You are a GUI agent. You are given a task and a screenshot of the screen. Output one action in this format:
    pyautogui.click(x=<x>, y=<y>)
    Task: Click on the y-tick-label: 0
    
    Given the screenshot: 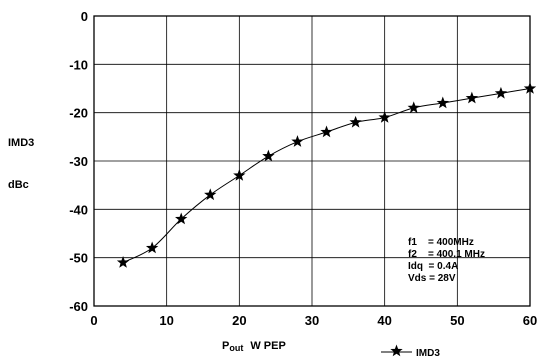 What is the action you would take?
    pyautogui.click(x=84, y=16)
    